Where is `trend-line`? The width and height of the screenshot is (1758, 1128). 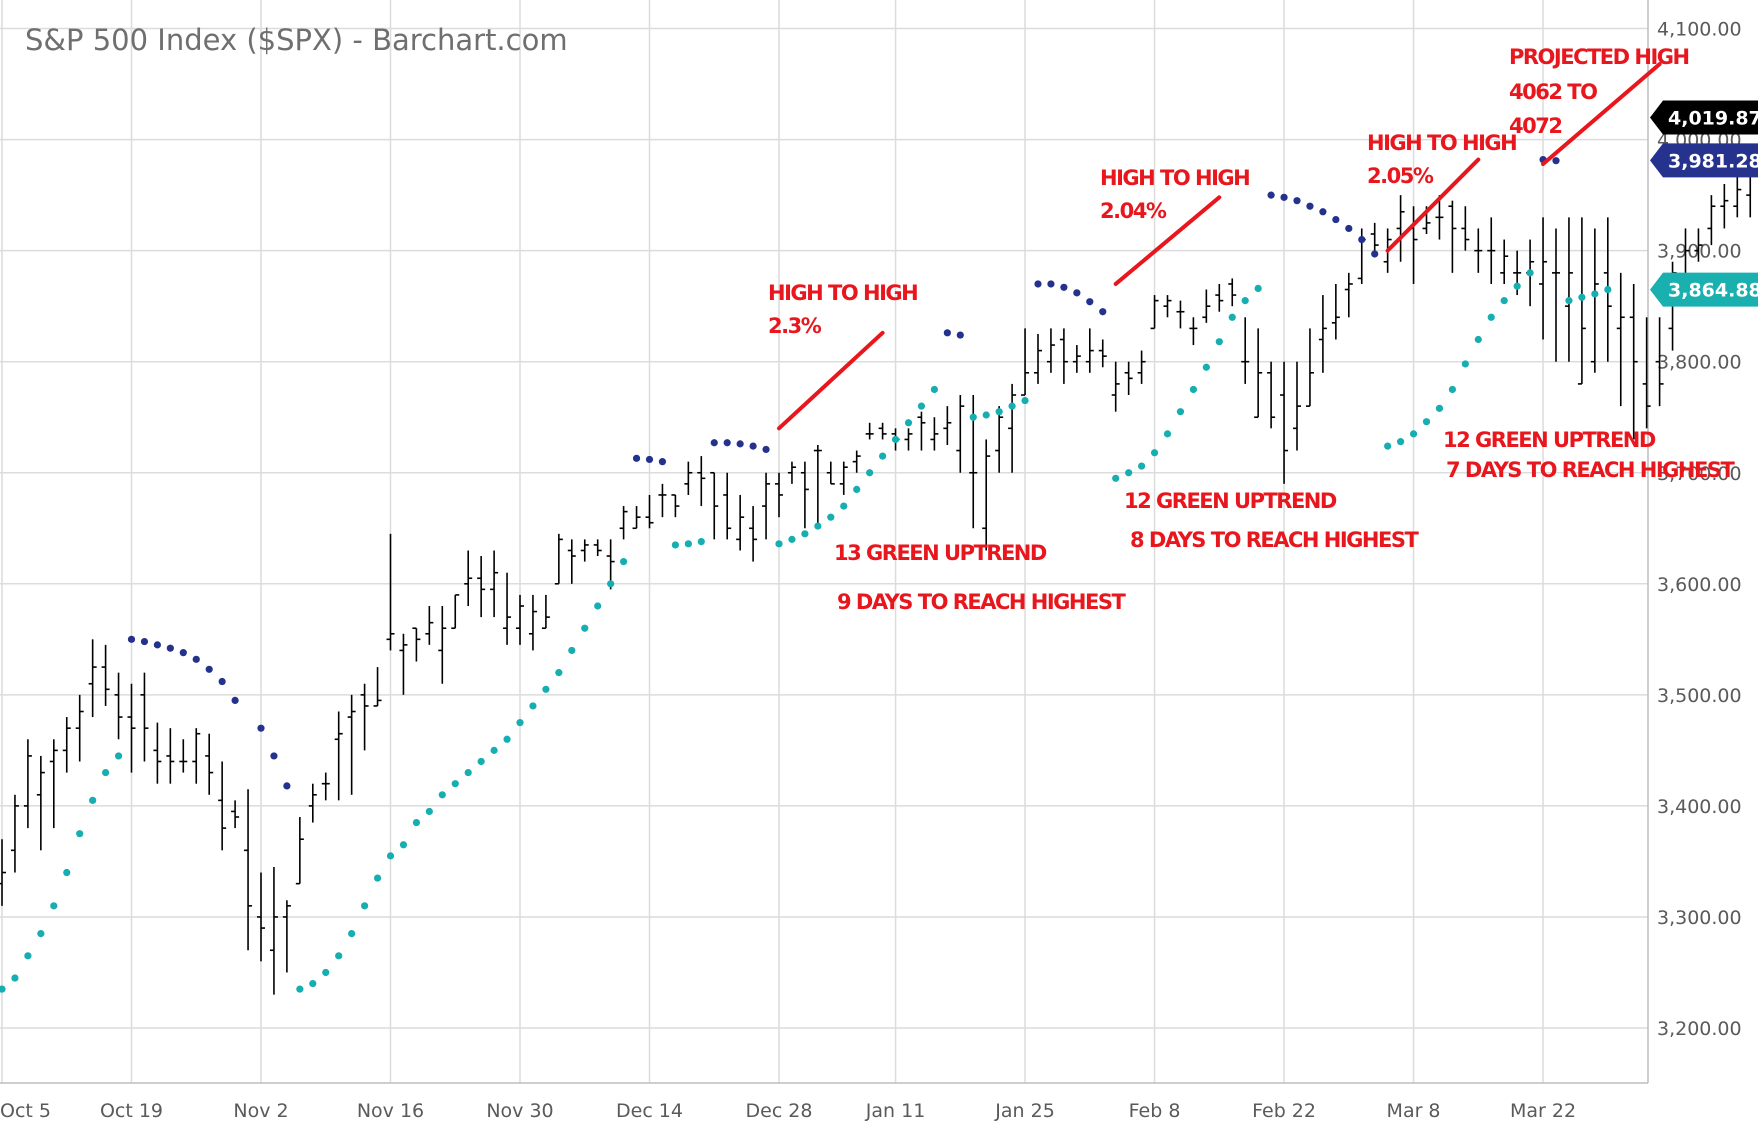 trend-line is located at coordinates (1167, 240).